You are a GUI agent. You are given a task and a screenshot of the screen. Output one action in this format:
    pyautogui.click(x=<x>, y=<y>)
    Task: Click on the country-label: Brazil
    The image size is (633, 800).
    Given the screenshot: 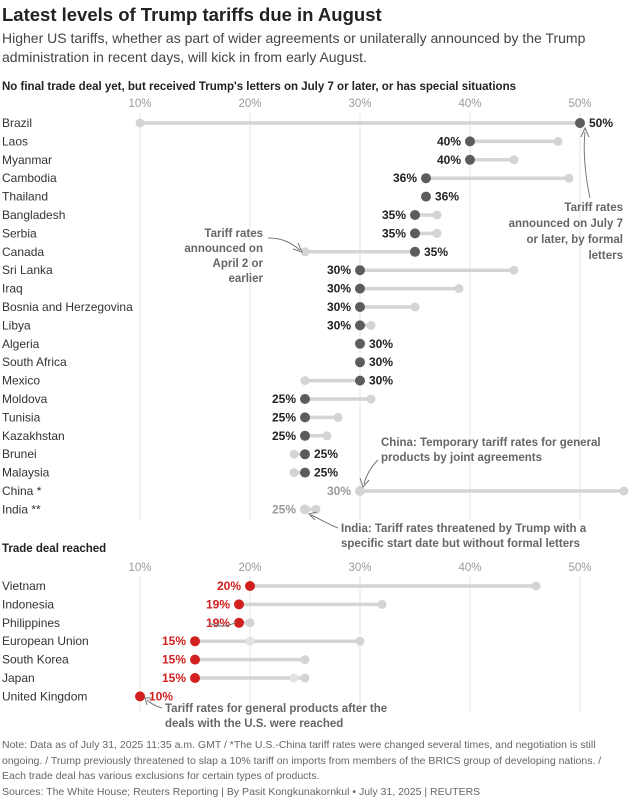 What is the action you would take?
    pyautogui.click(x=17, y=123)
    